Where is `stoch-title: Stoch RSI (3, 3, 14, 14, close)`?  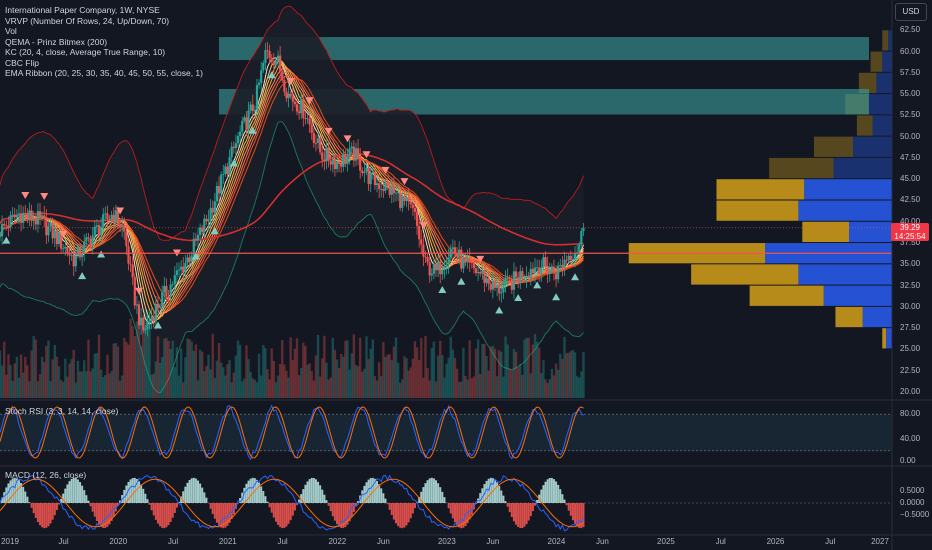 stoch-title: Stoch RSI (3, 3, 14, 14, close) is located at coordinates (62, 411).